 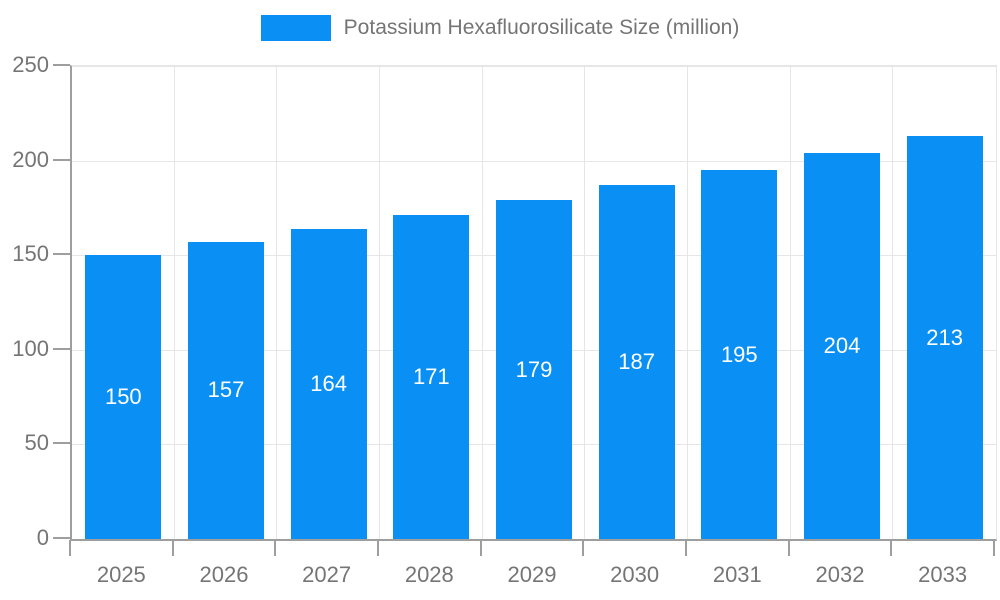 I want to click on x-tick-label-2028: 2028, so click(x=429, y=574).